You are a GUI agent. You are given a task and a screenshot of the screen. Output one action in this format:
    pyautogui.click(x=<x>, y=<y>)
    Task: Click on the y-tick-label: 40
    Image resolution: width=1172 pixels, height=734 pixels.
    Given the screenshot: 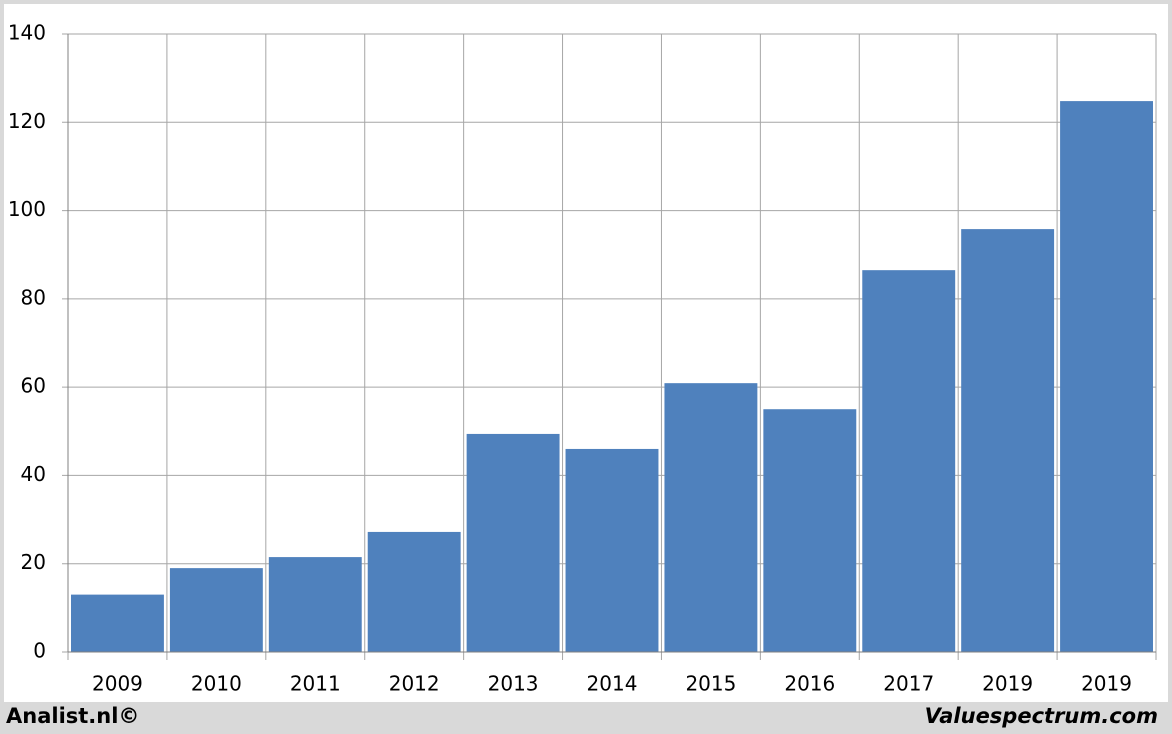 What is the action you would take?
    pyautogui.click(x=33, y=474)
    